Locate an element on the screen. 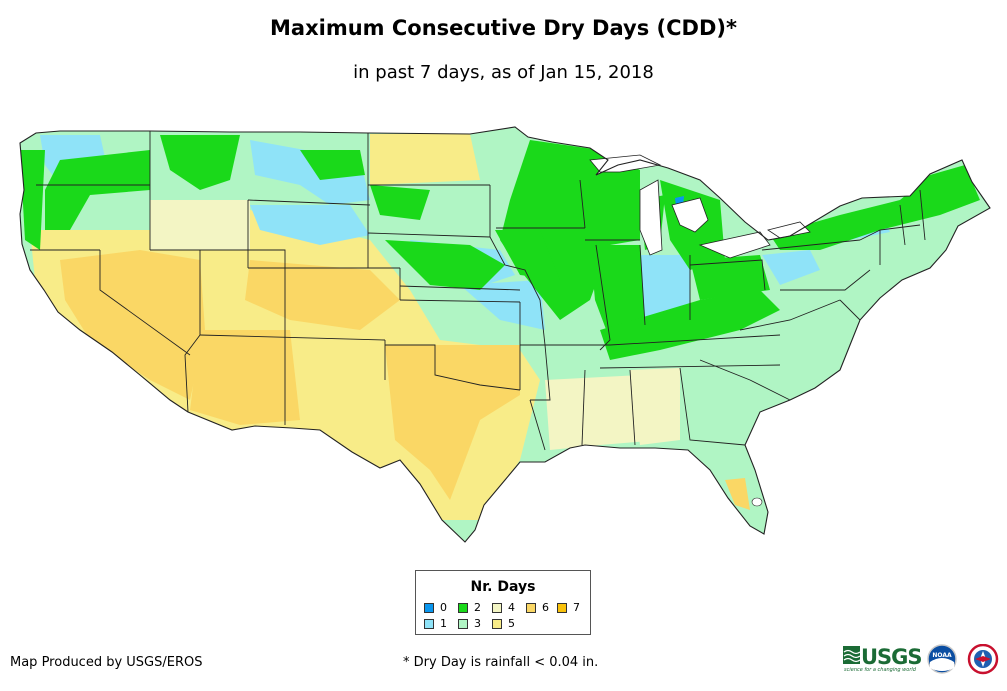 This screenshot has height=691, width=1007. legend-item: 4 is located at coordinates (503, 608).